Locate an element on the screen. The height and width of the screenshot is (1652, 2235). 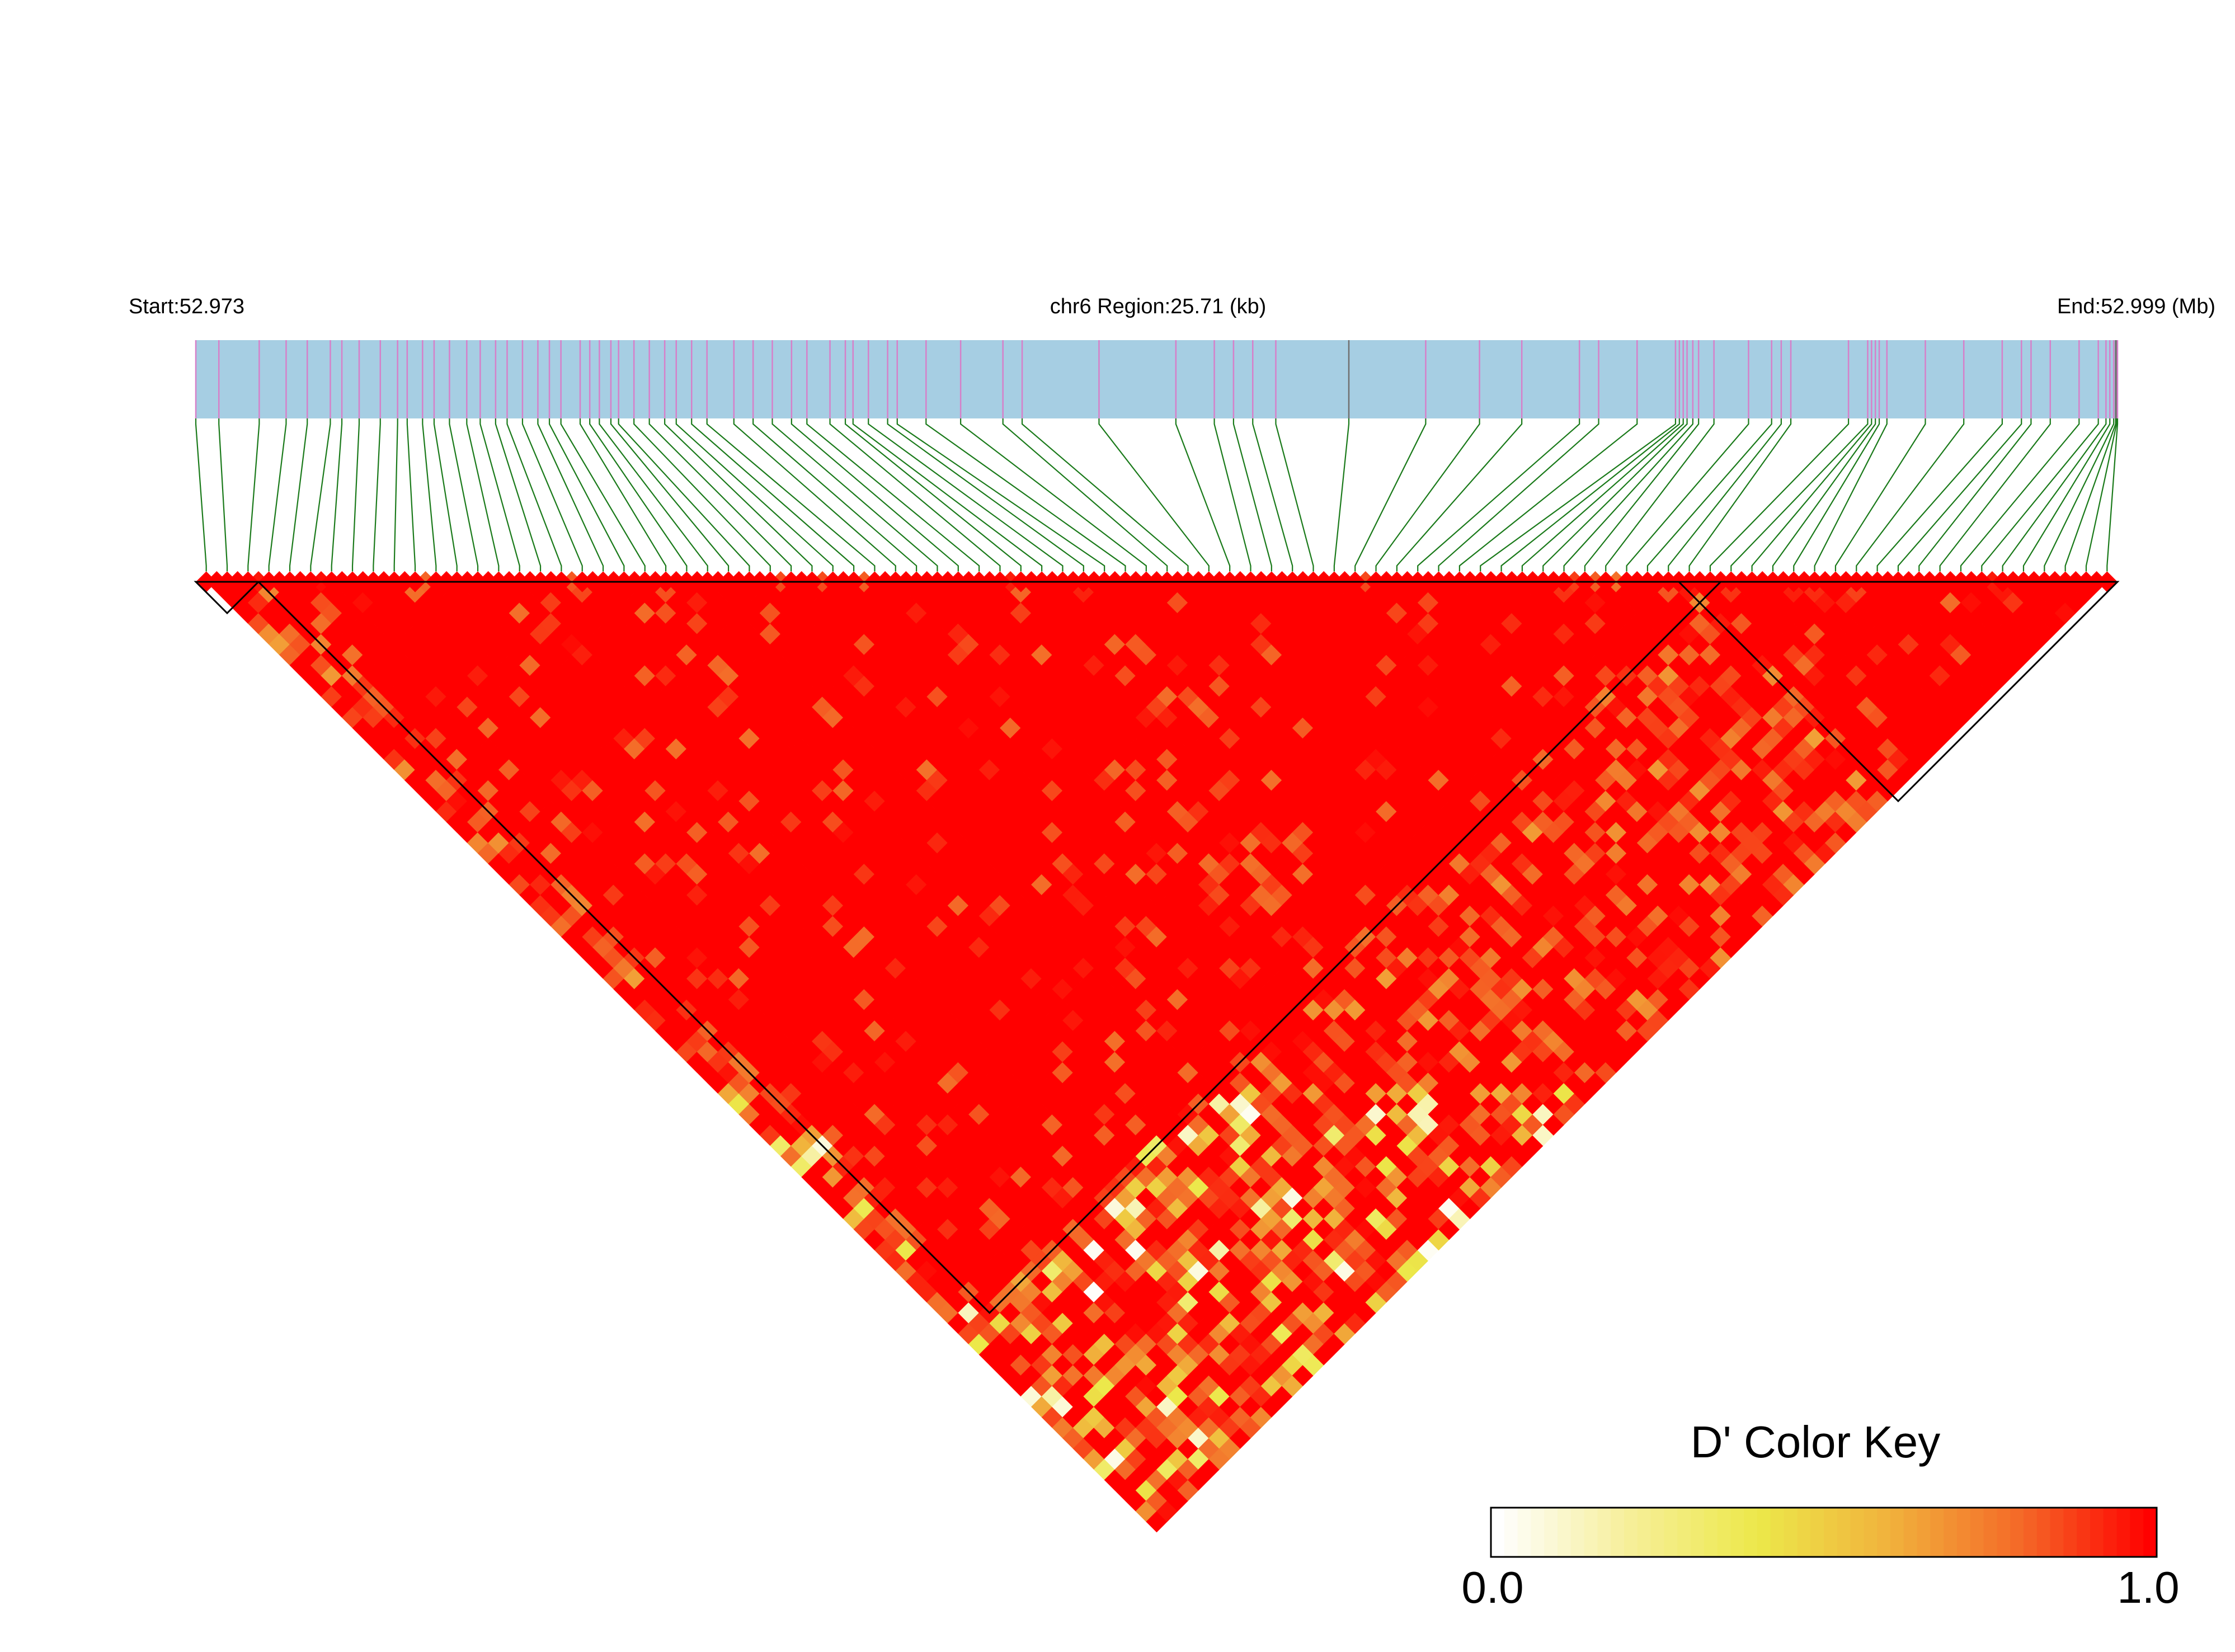
snp-position-track is located at coordinates (1157, 379).